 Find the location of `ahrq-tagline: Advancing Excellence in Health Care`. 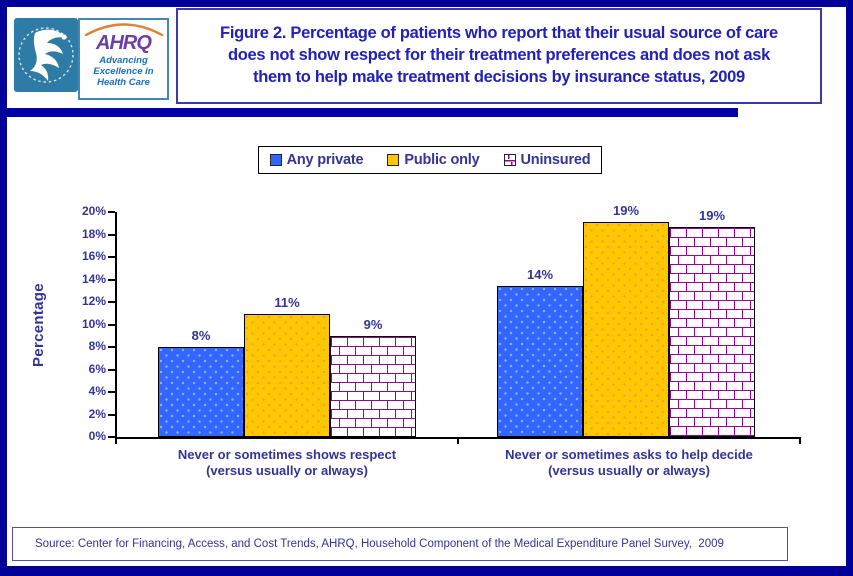

ahrq-tagline: Advancing Excellence in Health Care is located at coordinates (123, 72).